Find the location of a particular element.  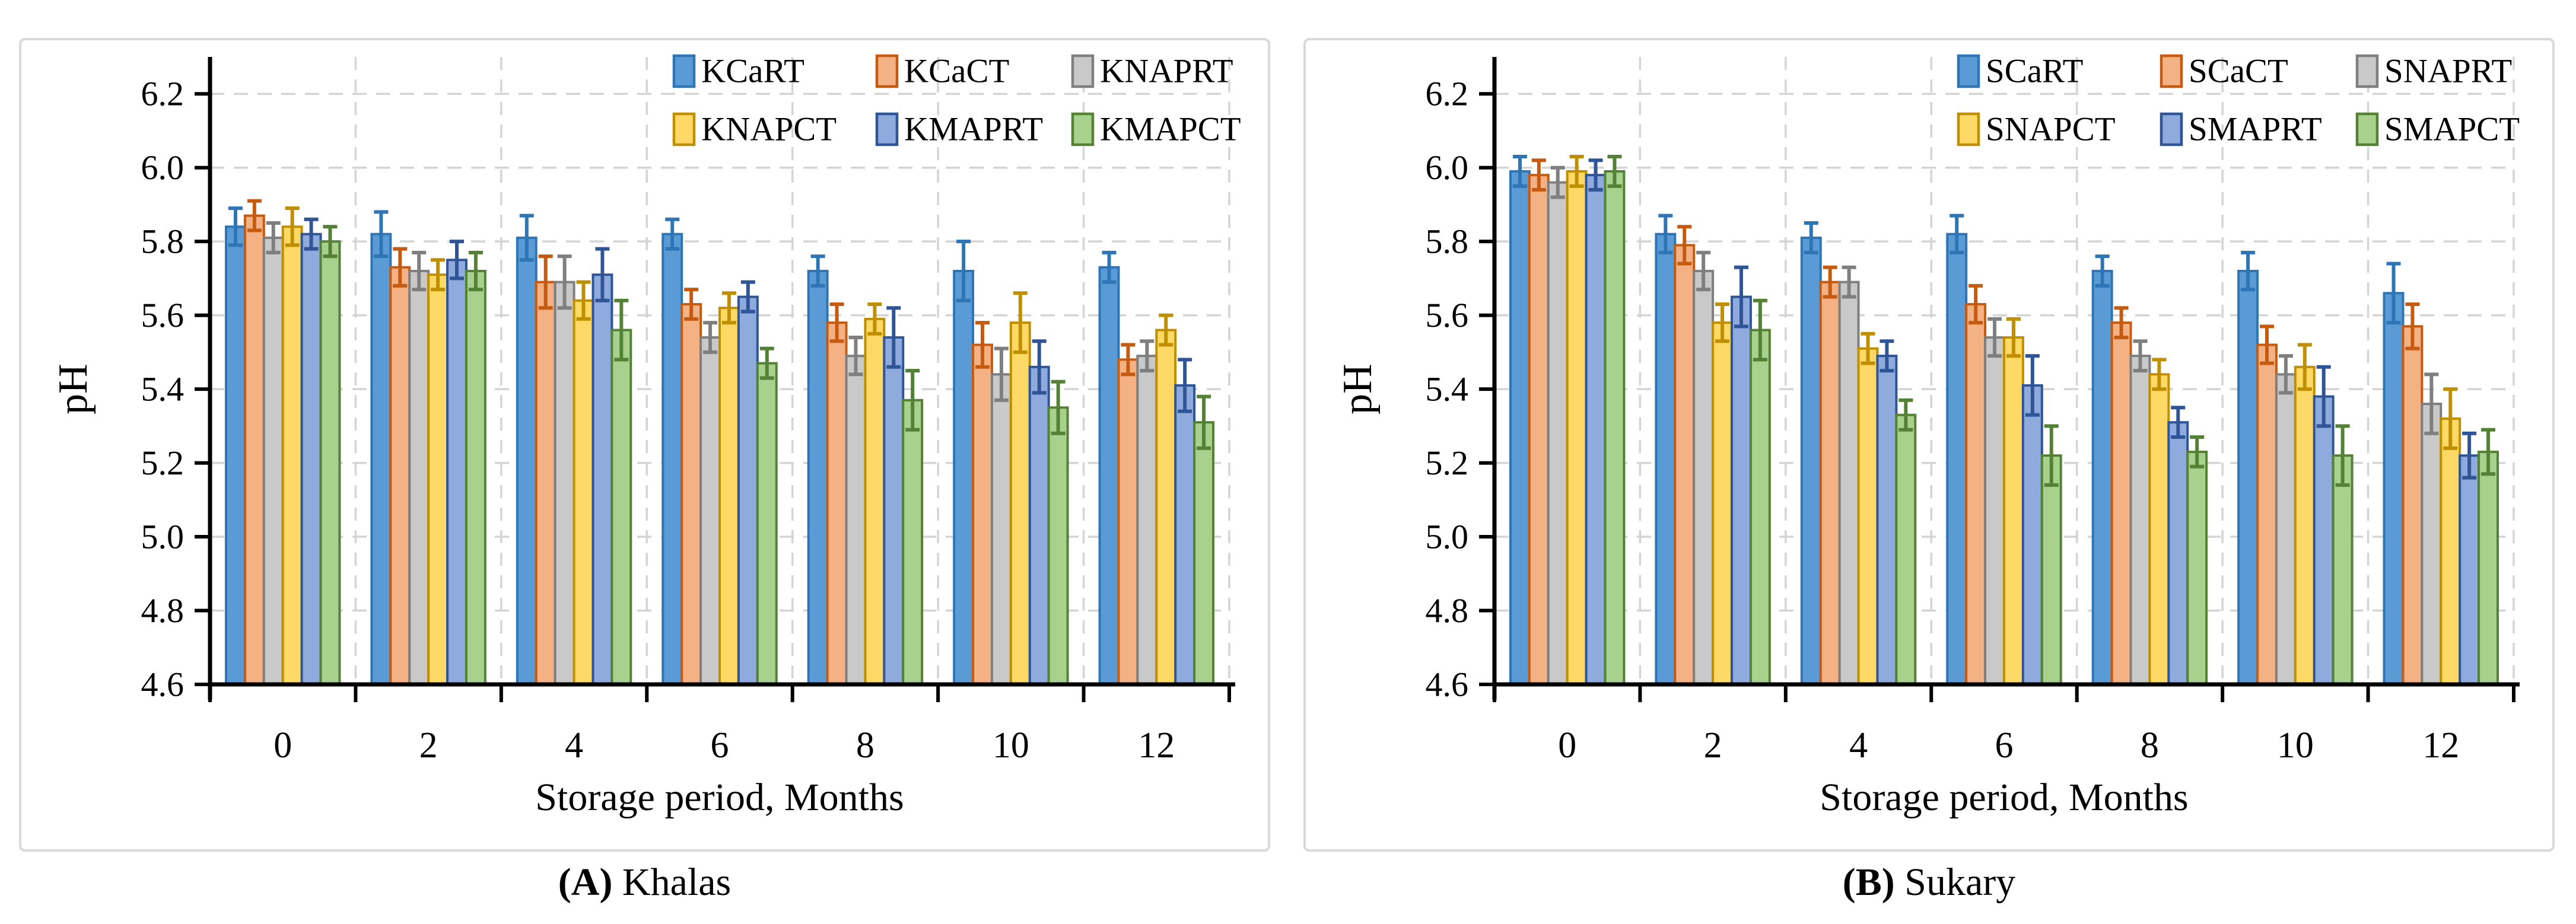

panel-a-caption-text: Khalas is located at coordinates (672, 882).